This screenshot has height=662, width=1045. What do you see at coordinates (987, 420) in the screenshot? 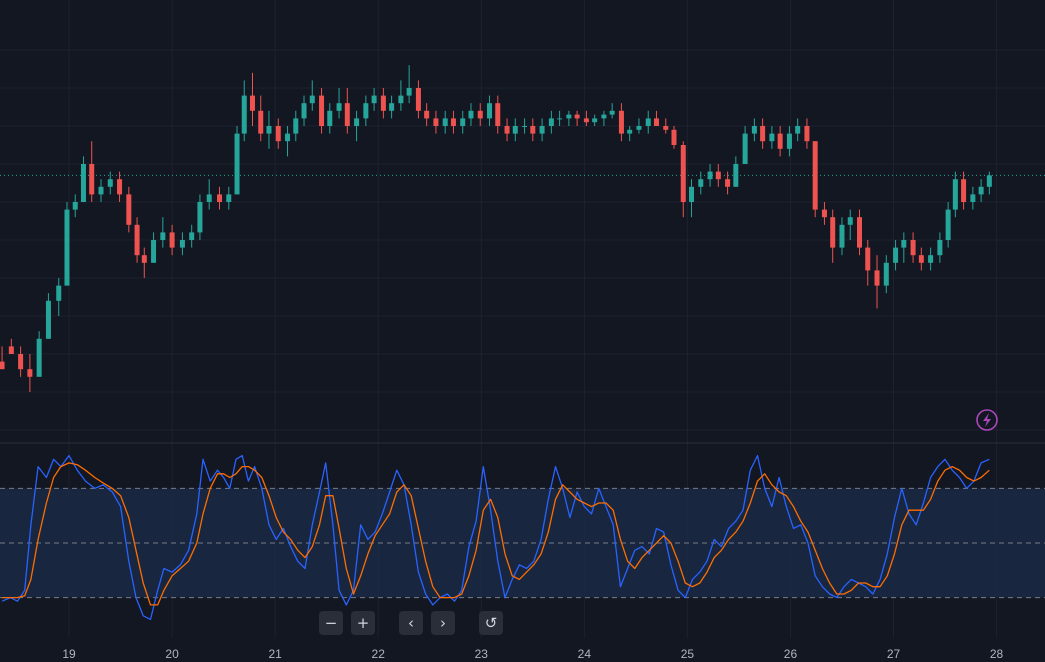
I see `alert-icon` at bounding box center [987, 420].